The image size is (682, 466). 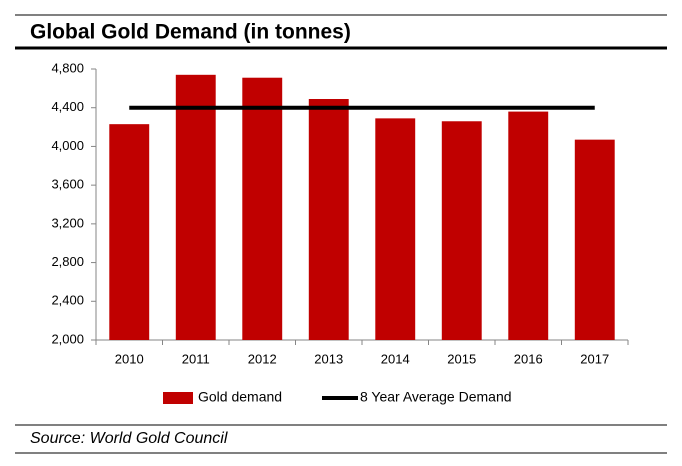 What do you see at coordinates (196, 358) in the screenshot?
I see `x-tick-label: 2011` at bounding box center [196, 358].